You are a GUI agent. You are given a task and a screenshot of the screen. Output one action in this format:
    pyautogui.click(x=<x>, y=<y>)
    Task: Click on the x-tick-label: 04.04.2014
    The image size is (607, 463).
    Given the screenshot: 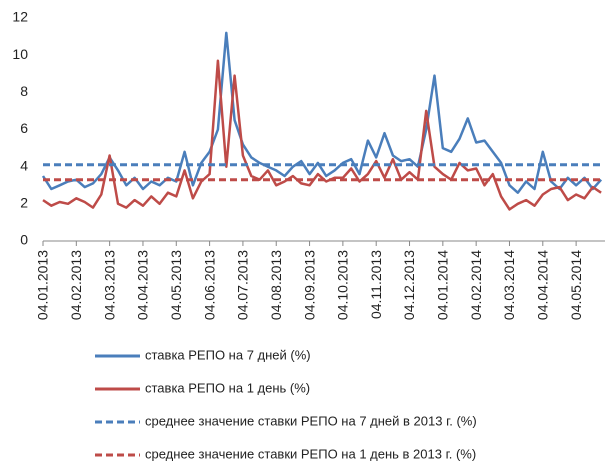 What is the action you would take?
    pyautogui.click(x=543, y=285)
    